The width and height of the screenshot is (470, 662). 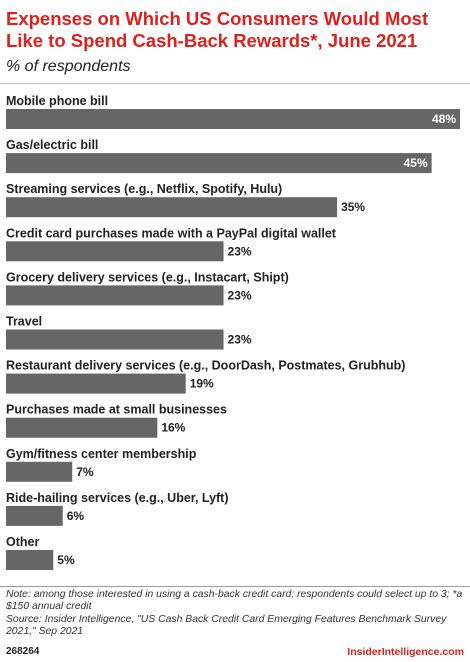 I want to click on value-label: 7%, so click(x=85, y=472).